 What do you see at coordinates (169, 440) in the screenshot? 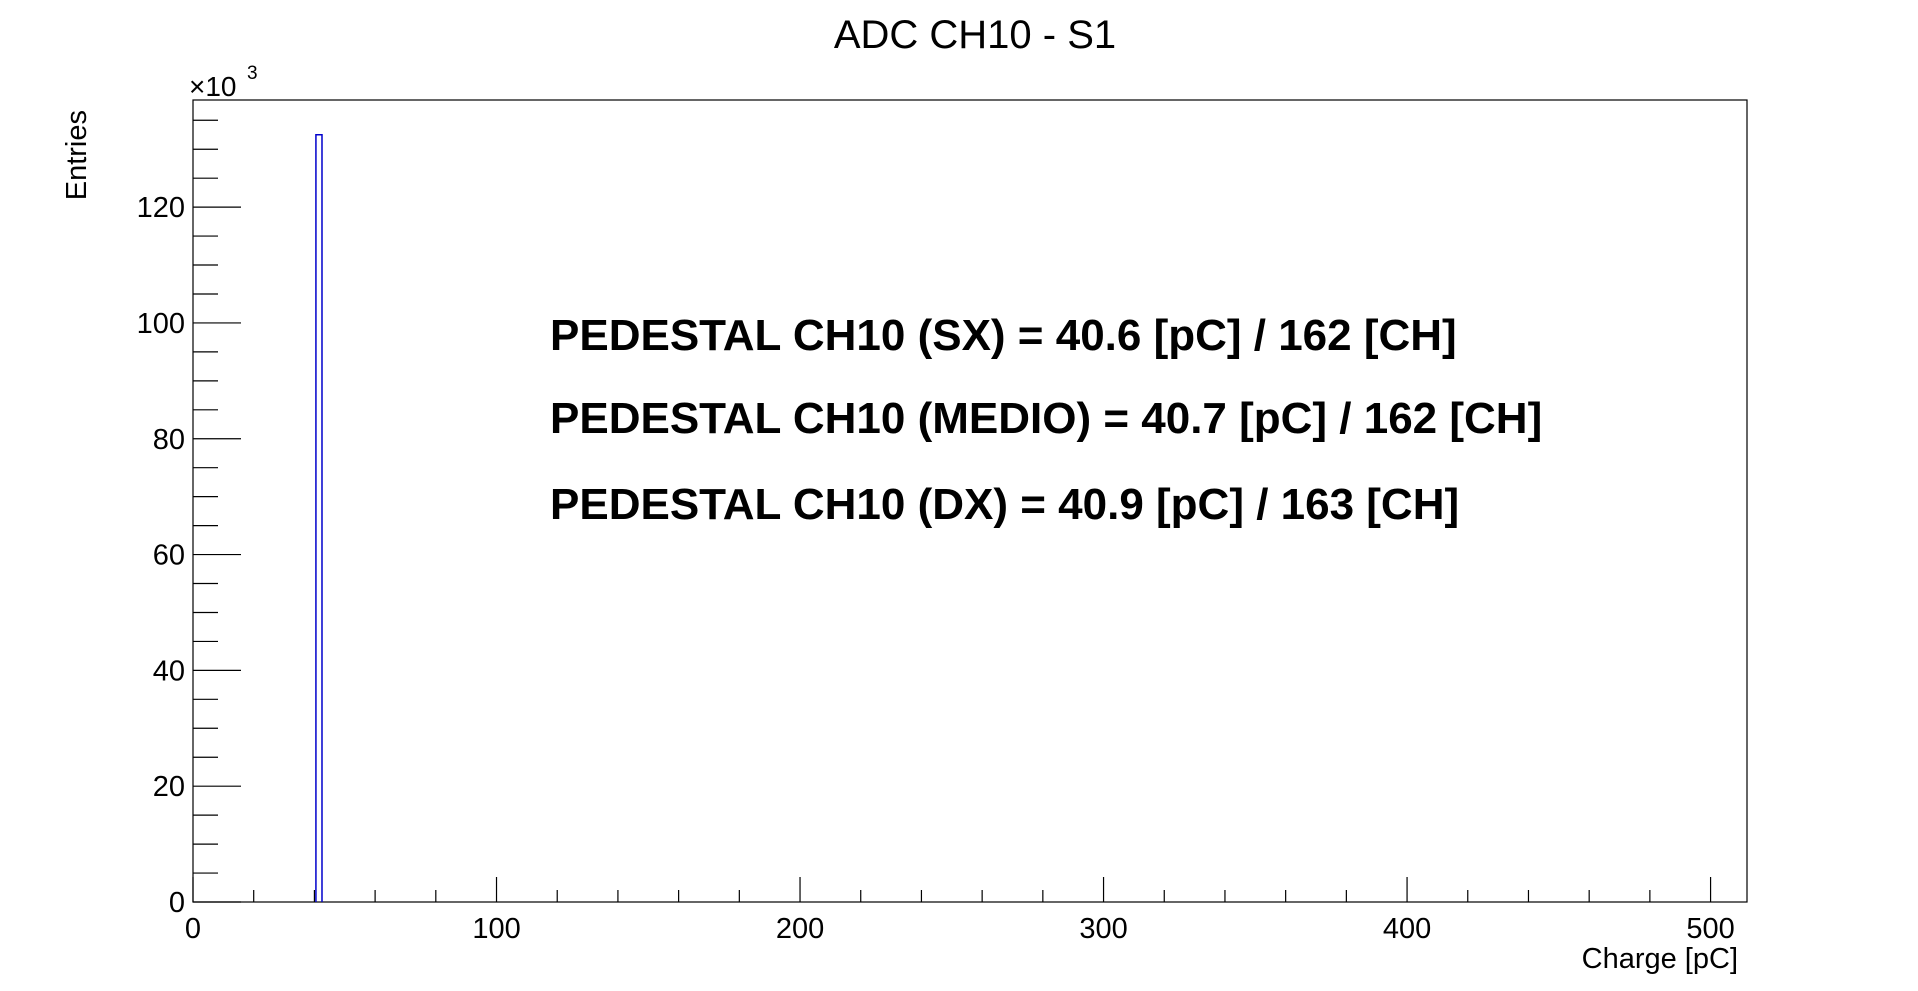
I see `y-tick-label: 80` at bounding box center [169, 440].